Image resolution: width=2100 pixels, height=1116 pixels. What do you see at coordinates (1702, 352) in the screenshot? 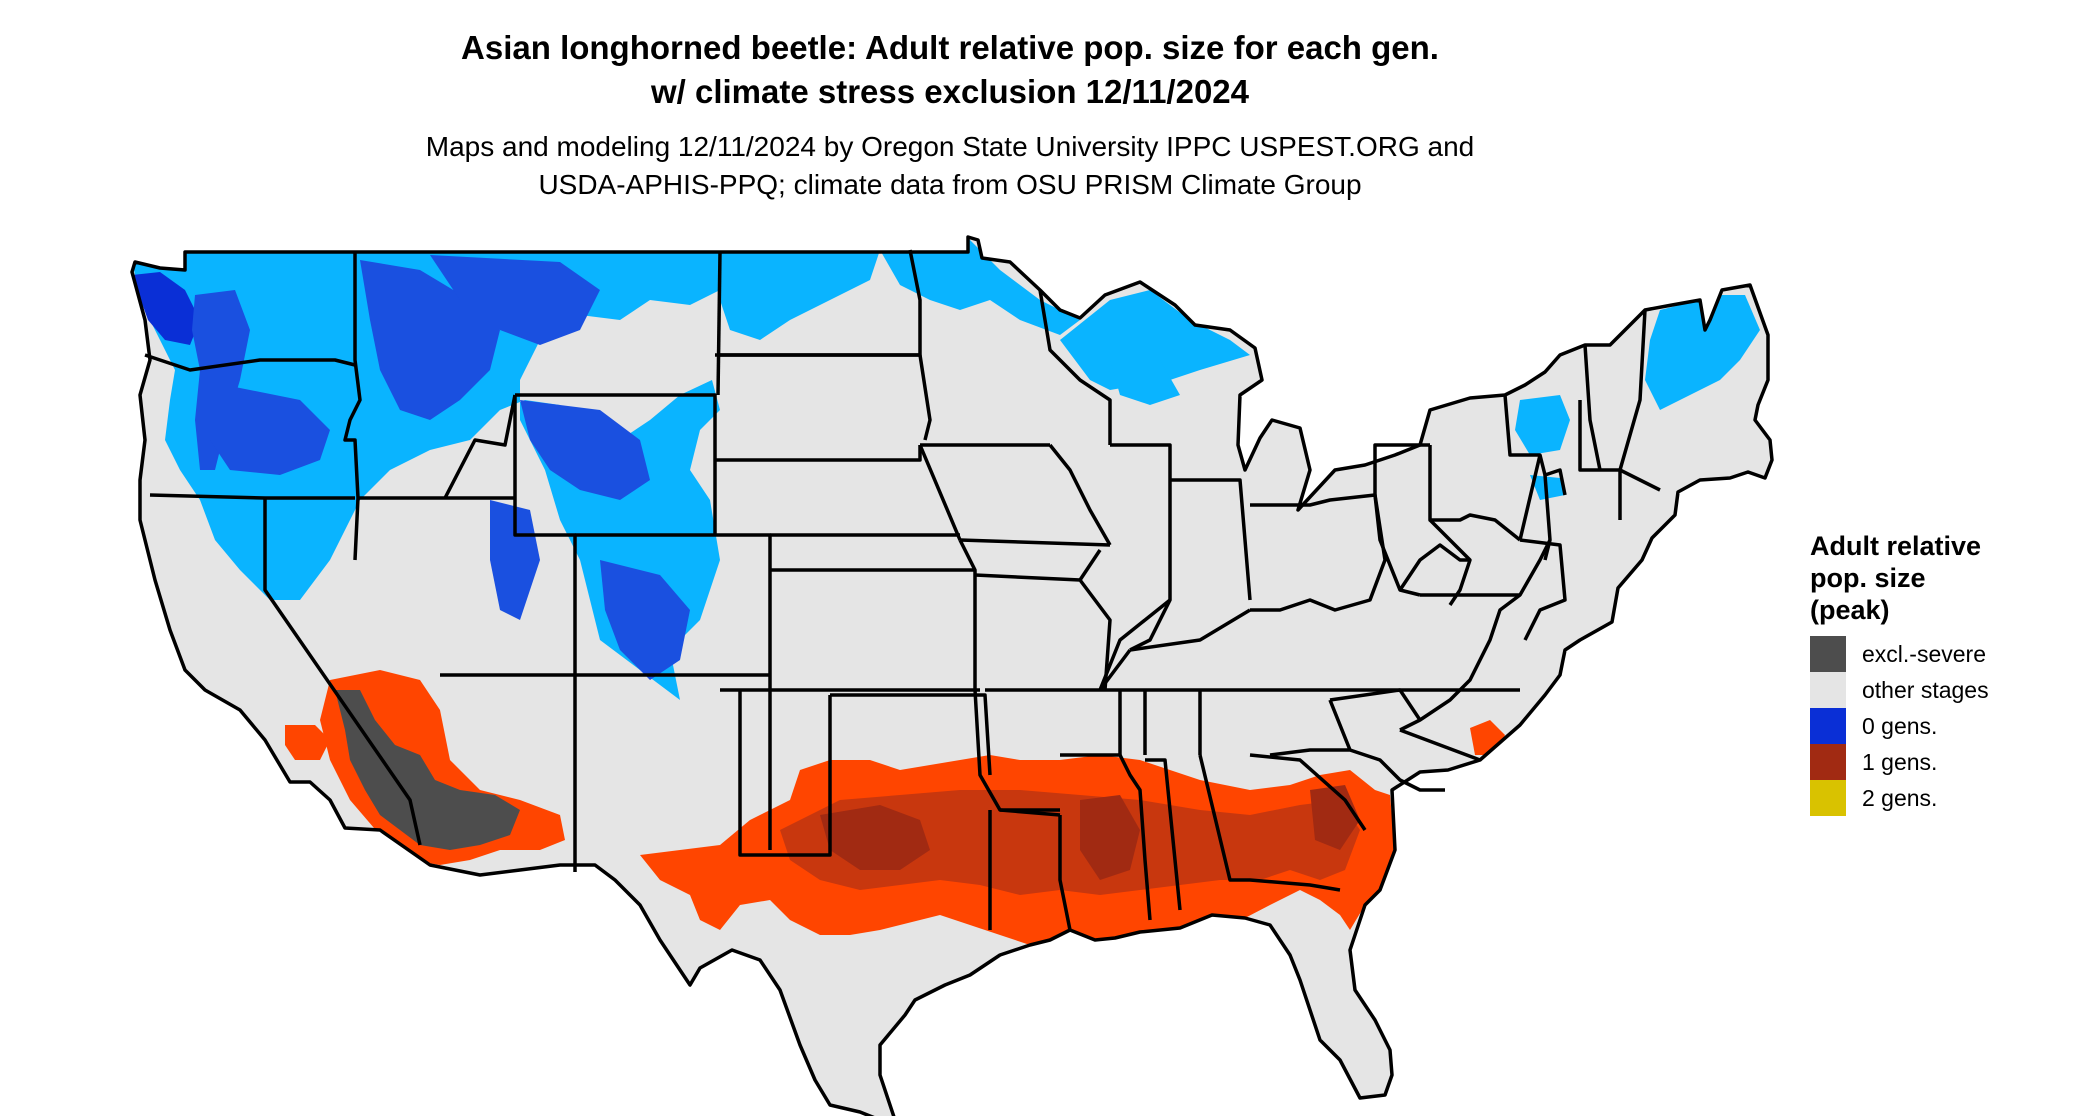
I see `zone-0-gens-light-maine` at bounding box center [1702, 352].